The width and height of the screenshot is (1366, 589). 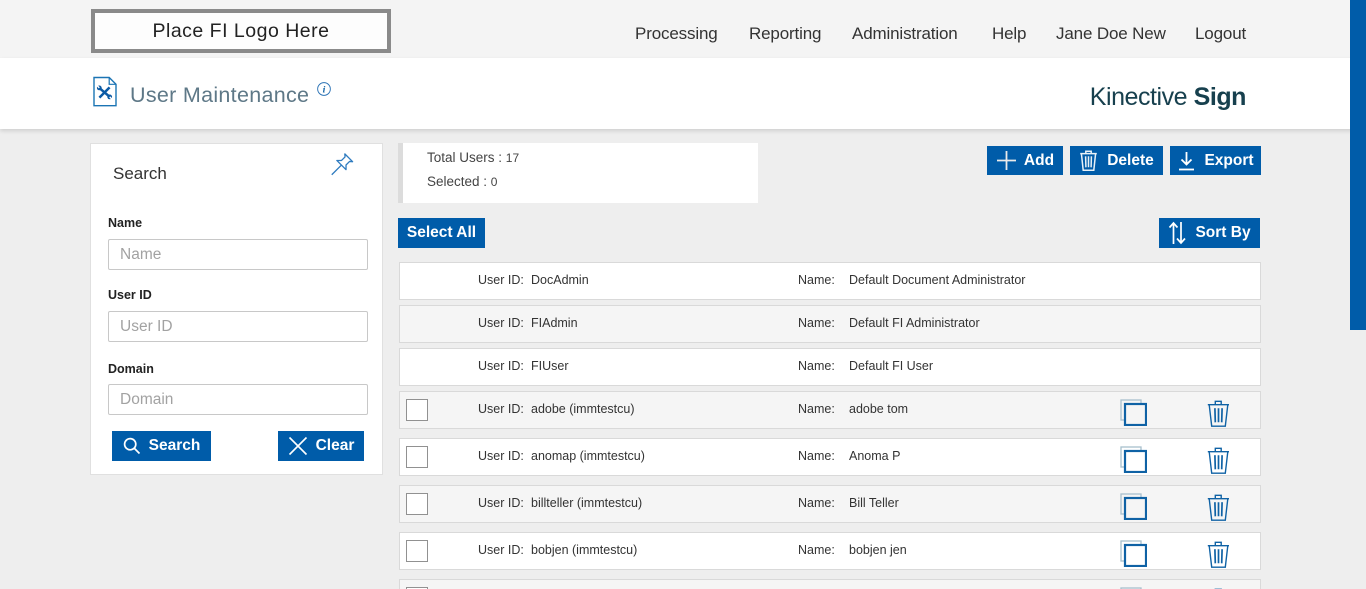 What do you see at coordinates (324, 89) in the screenshot?
I see `svg-text: i` at bounding box center [324, 89].